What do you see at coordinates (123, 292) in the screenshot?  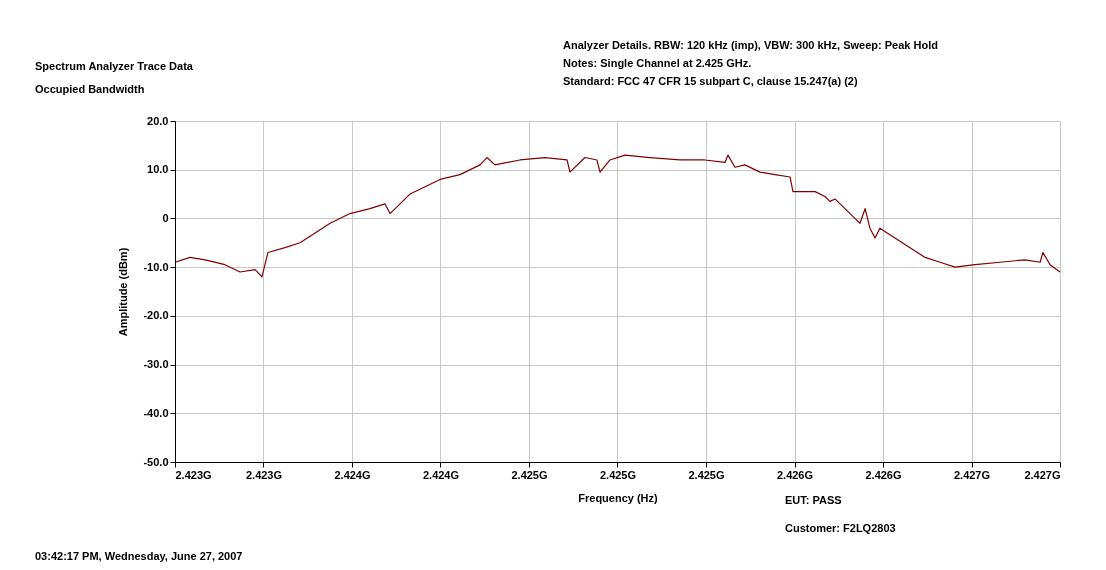 I see `y-axis-title: Amplitude (dBm)` at bounding box center [123, 292].